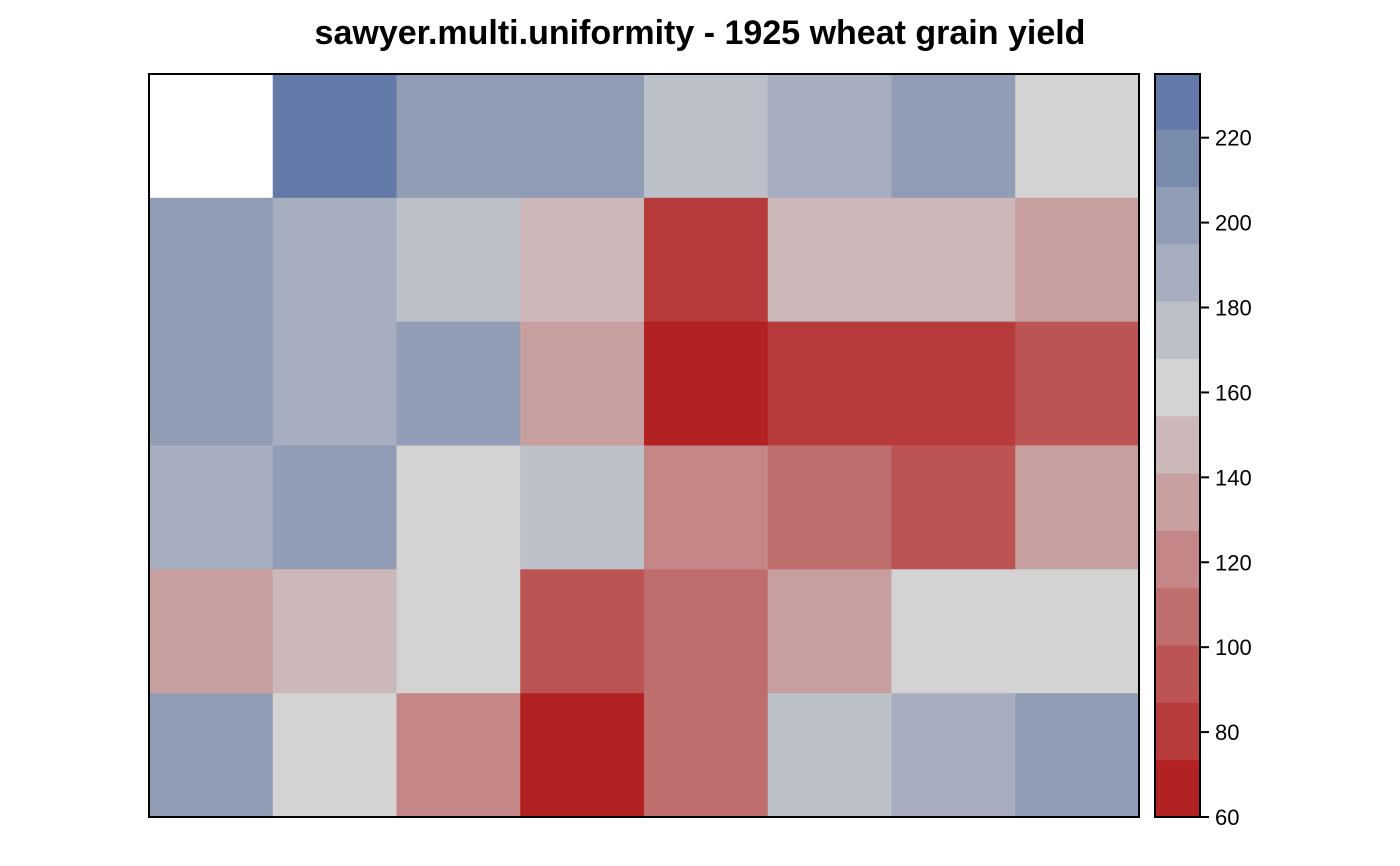 The height and width of the screenshot is (866, 1400). Describe the element at coordinates (1227, 817) in the screenshot. I see `colorbar-tick-label: 60` at that location.